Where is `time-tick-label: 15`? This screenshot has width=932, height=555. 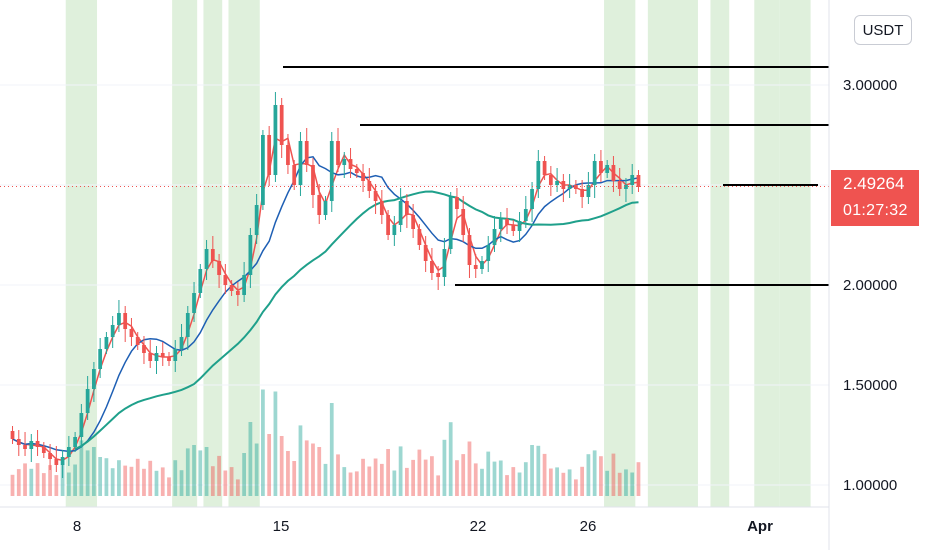
time-tick-label: 15 is located at coordinates (281, 526).